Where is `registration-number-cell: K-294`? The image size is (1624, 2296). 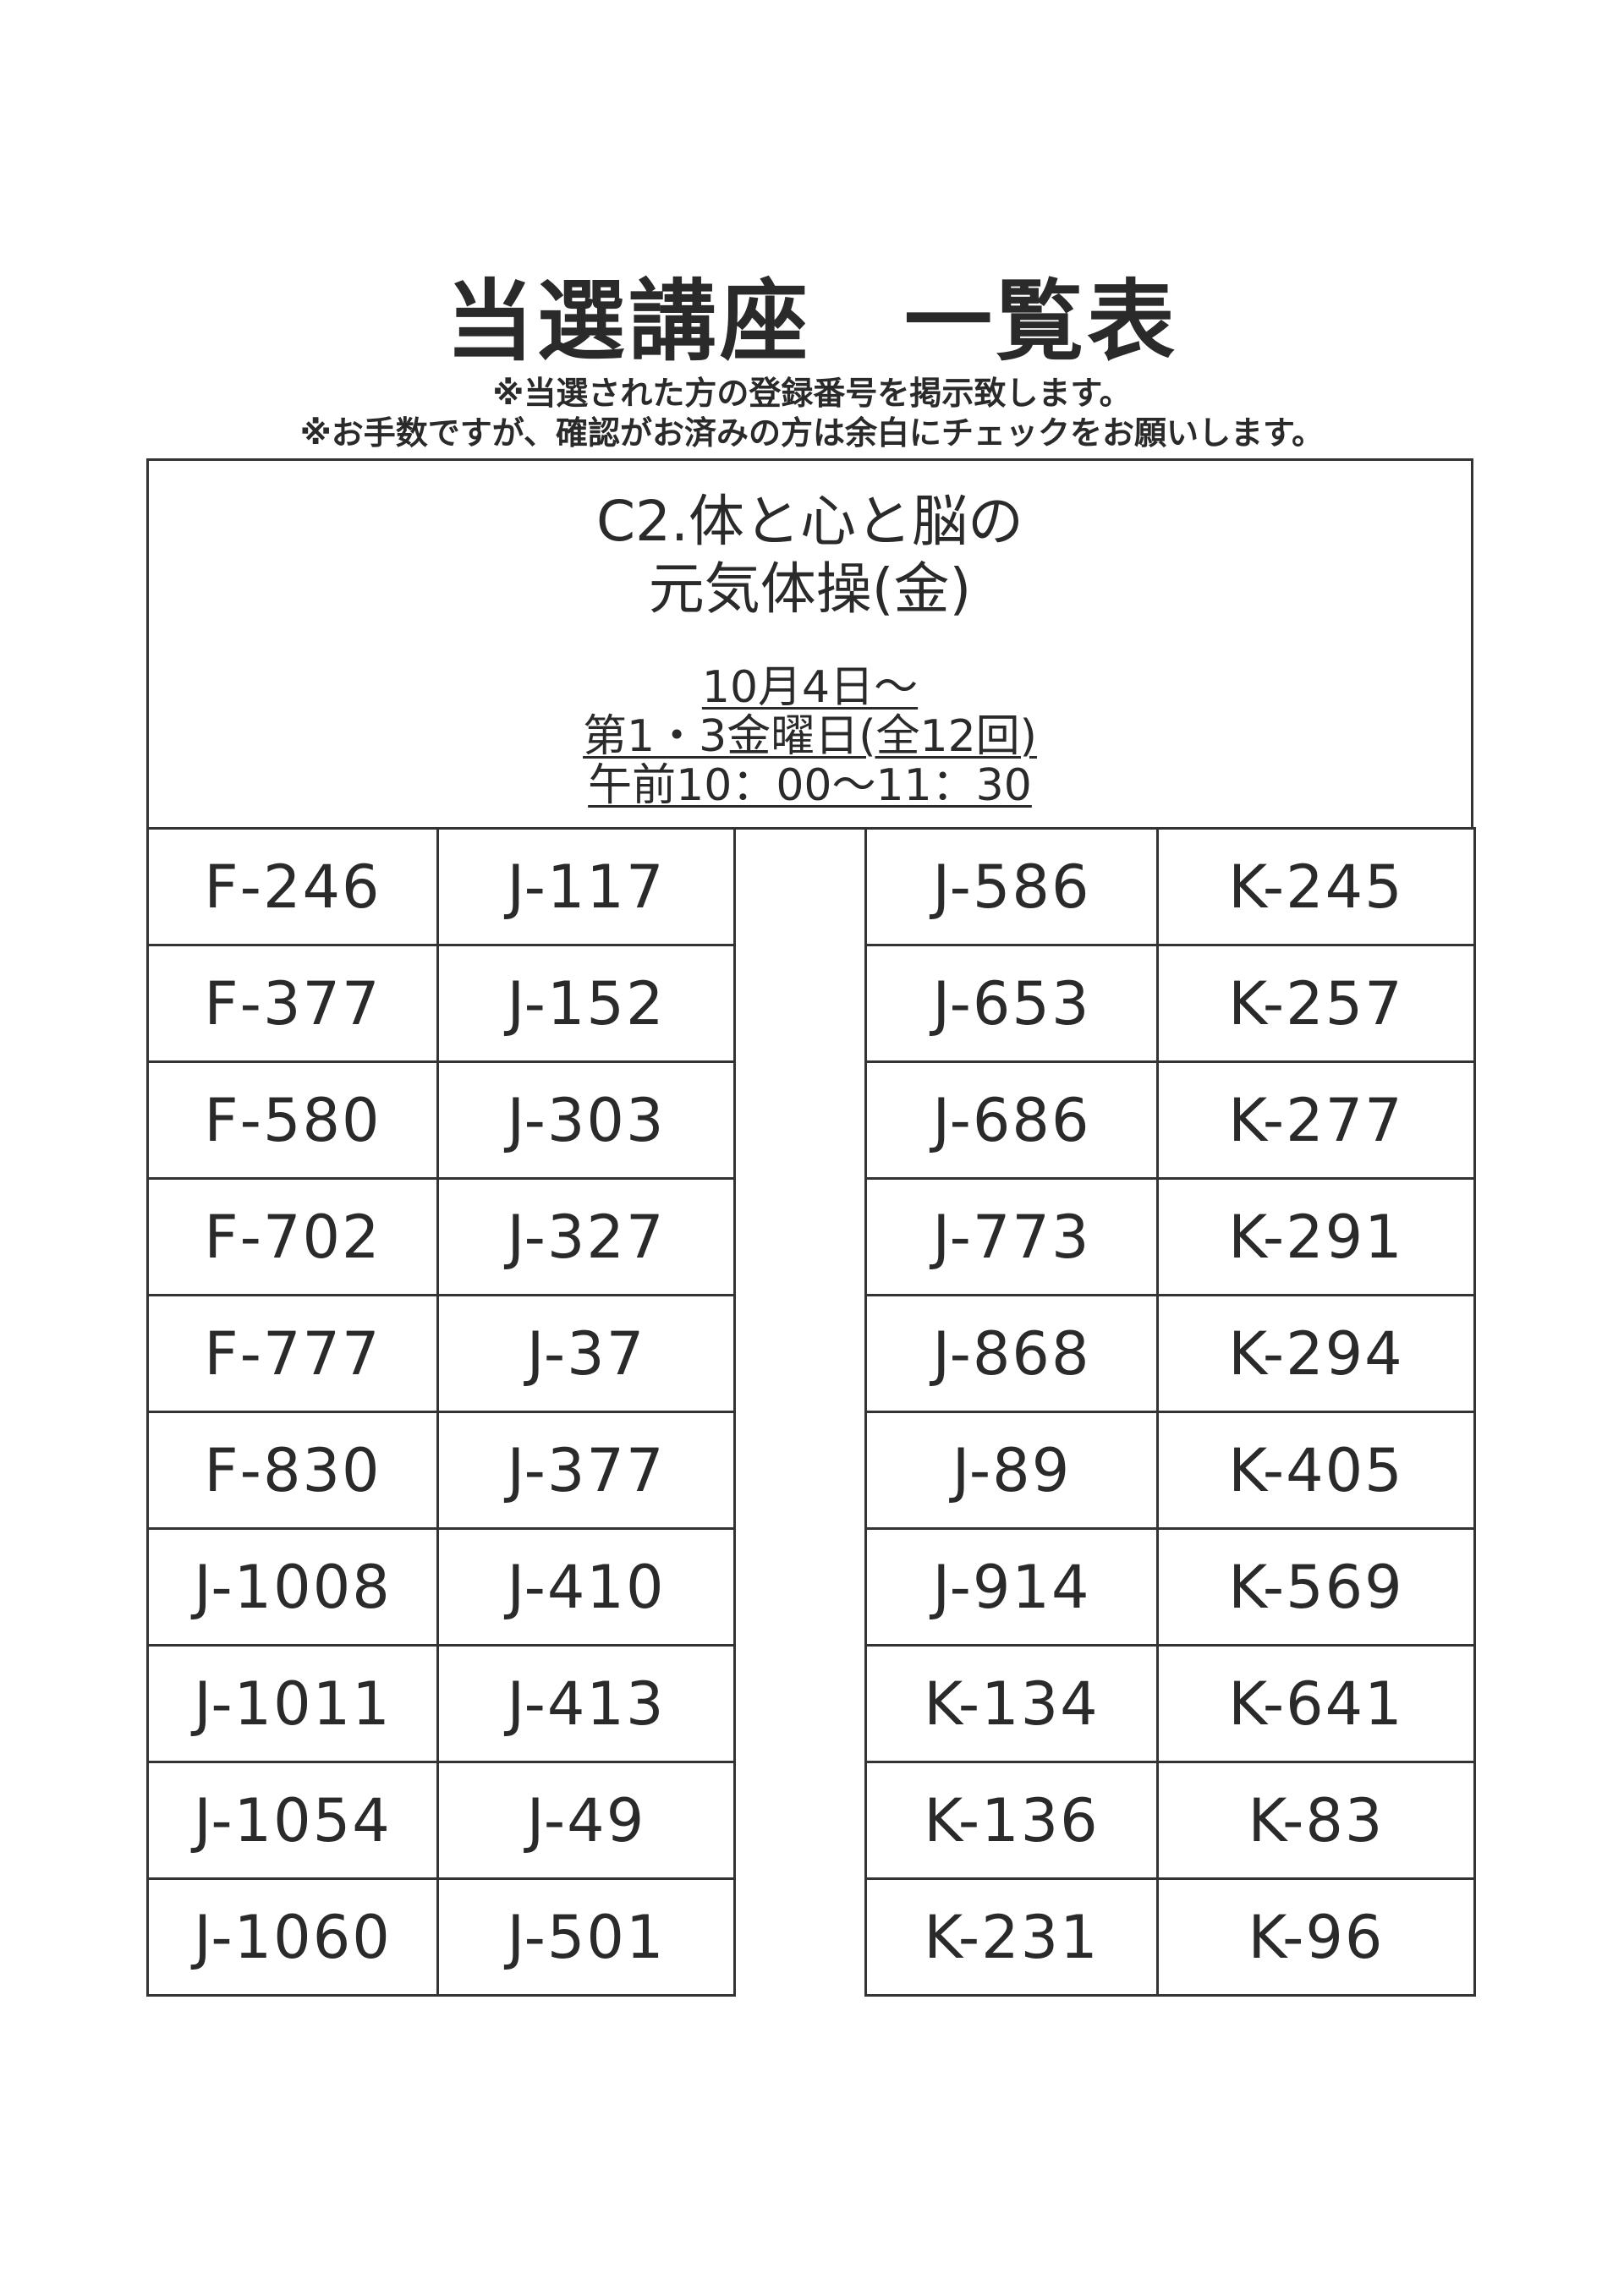
registration-number-cell: K-294 is located at coordinates (1318, 1354).